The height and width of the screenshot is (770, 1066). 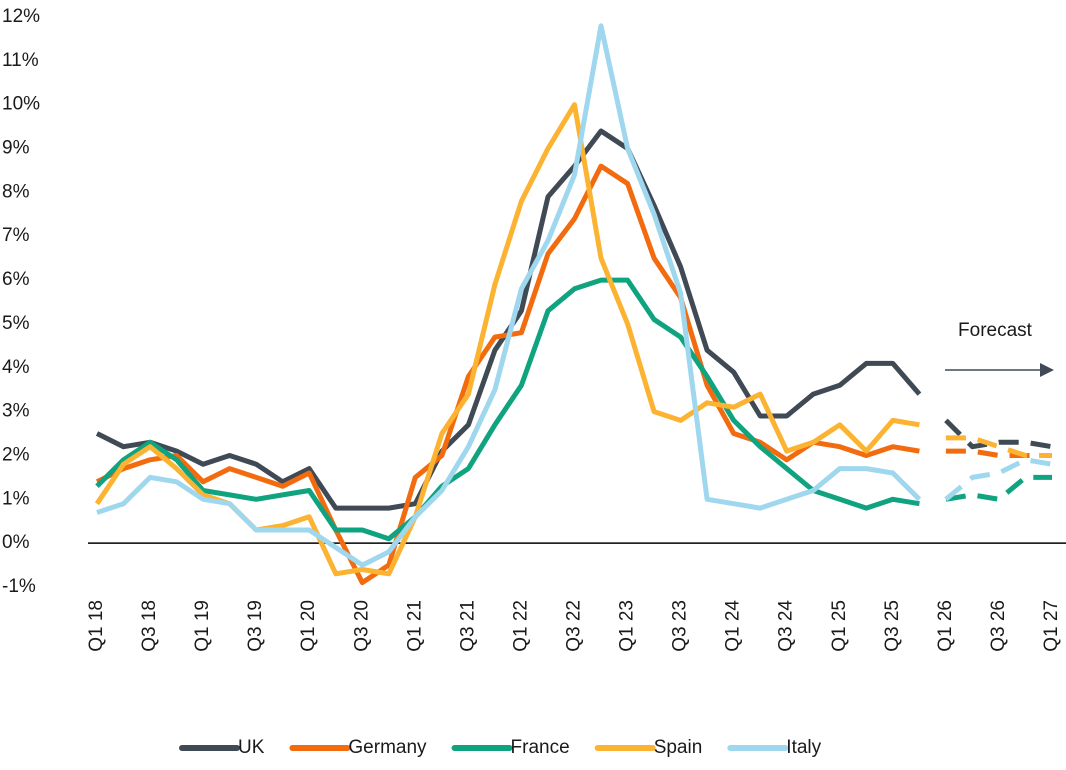 What do you see at coordinates (500, 747) in the screenshot?
I see `legend: UK Germany France Spain Italy` at bounding box center [500, 747].